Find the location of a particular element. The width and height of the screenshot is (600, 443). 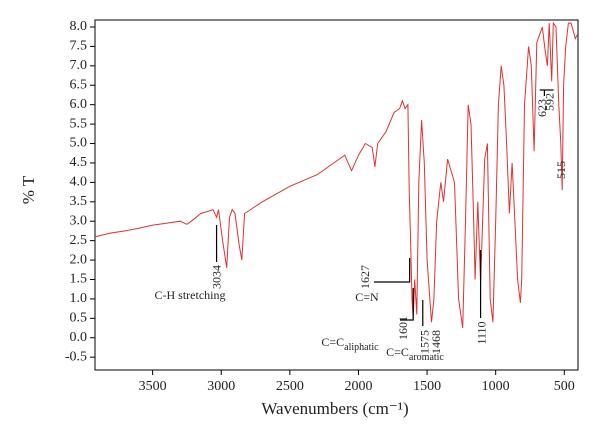

group-label-text: C=N is located at coordinates (367, 297).